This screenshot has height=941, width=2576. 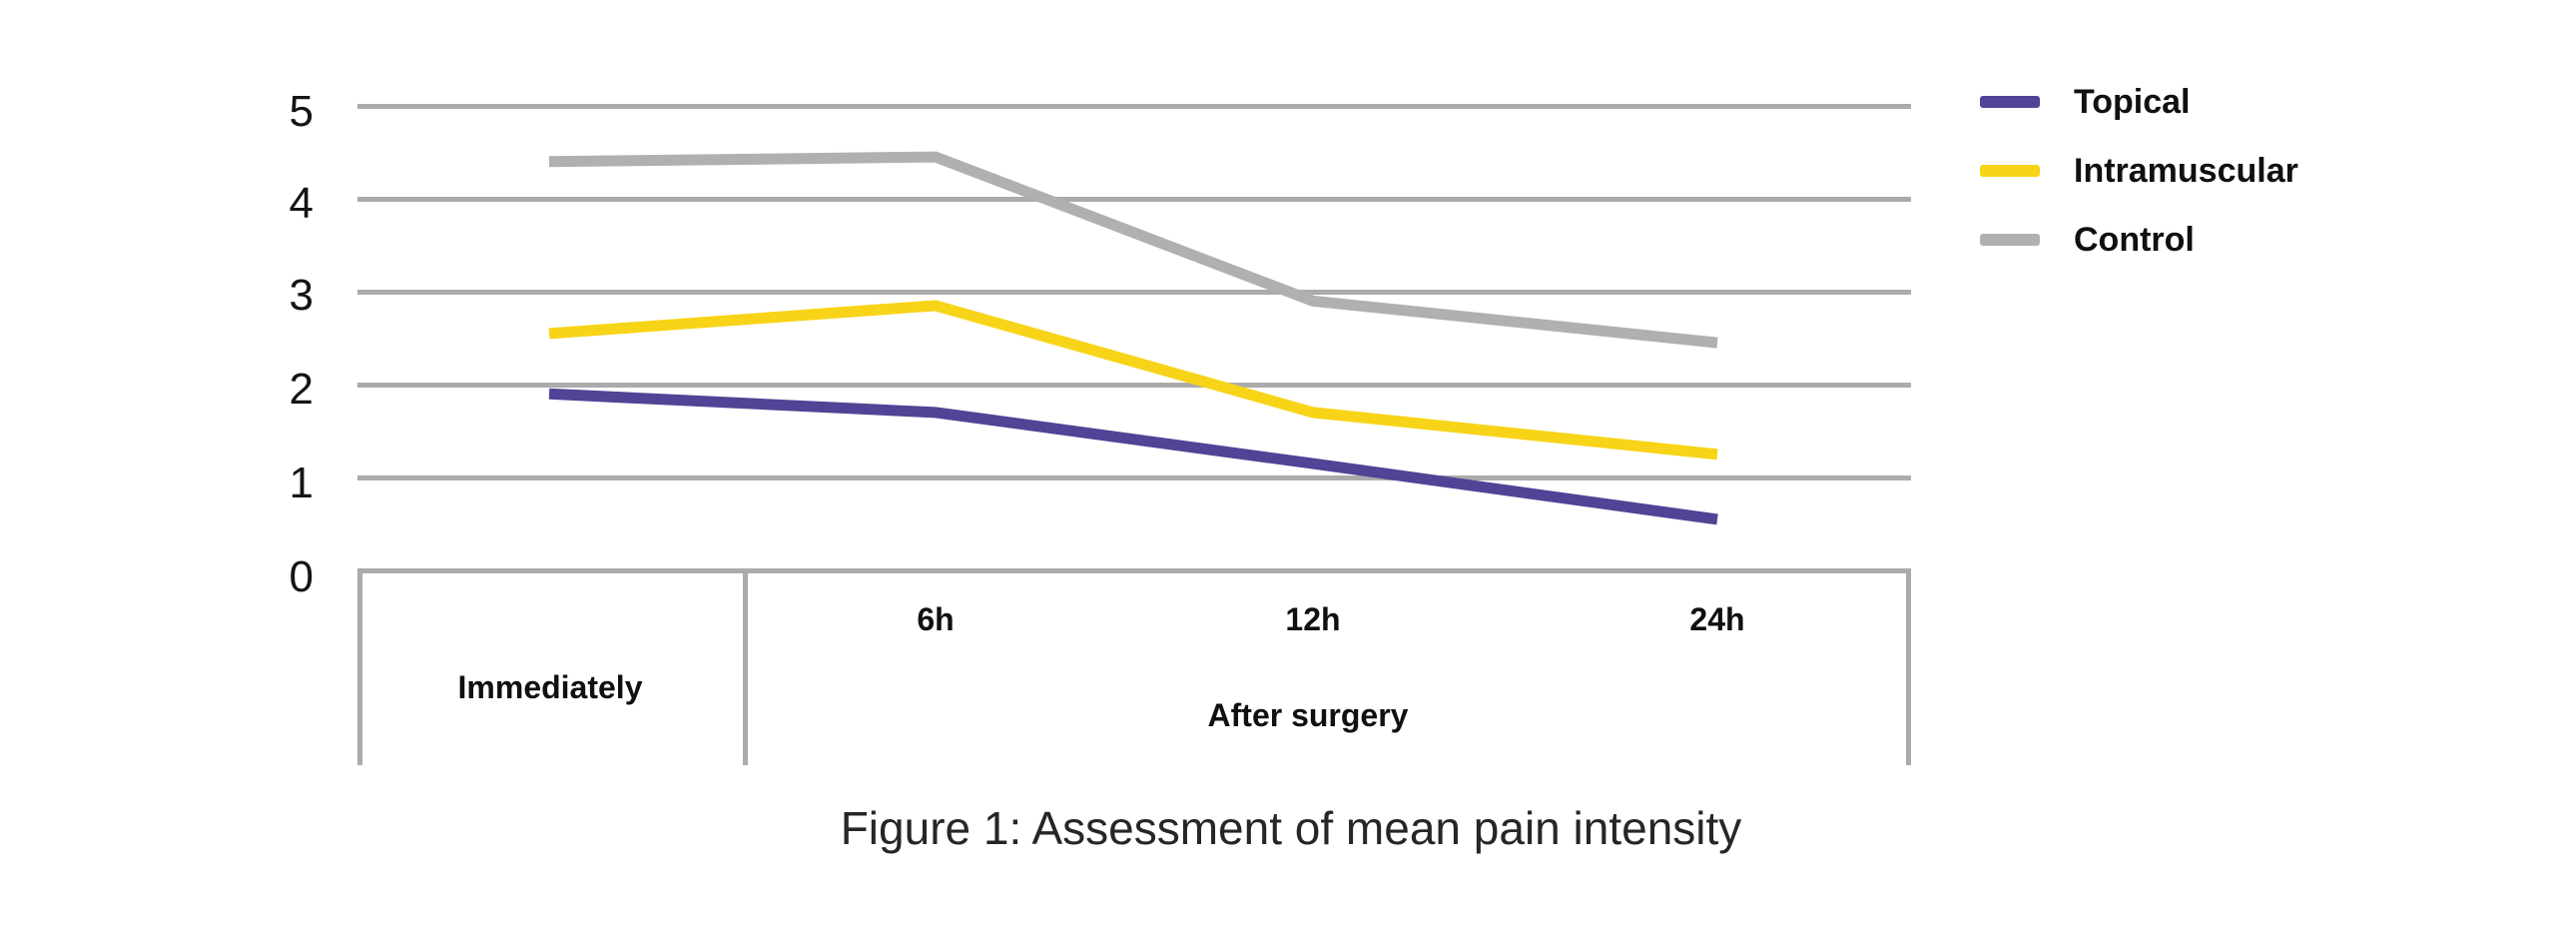 I want to click on y-tick-1: 1, so click(x=302, y=483).